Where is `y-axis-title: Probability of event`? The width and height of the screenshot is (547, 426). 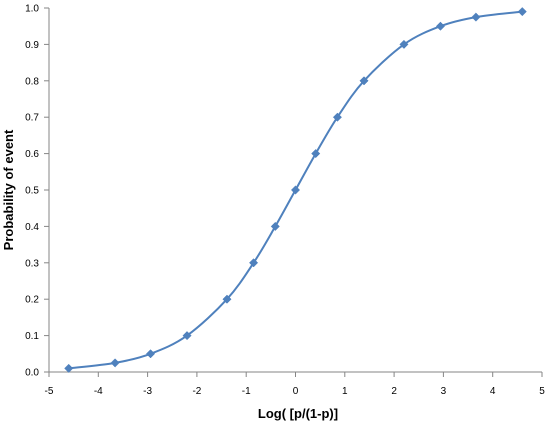 y-axis-title: Probability of event is located at coordinates (8, 189).